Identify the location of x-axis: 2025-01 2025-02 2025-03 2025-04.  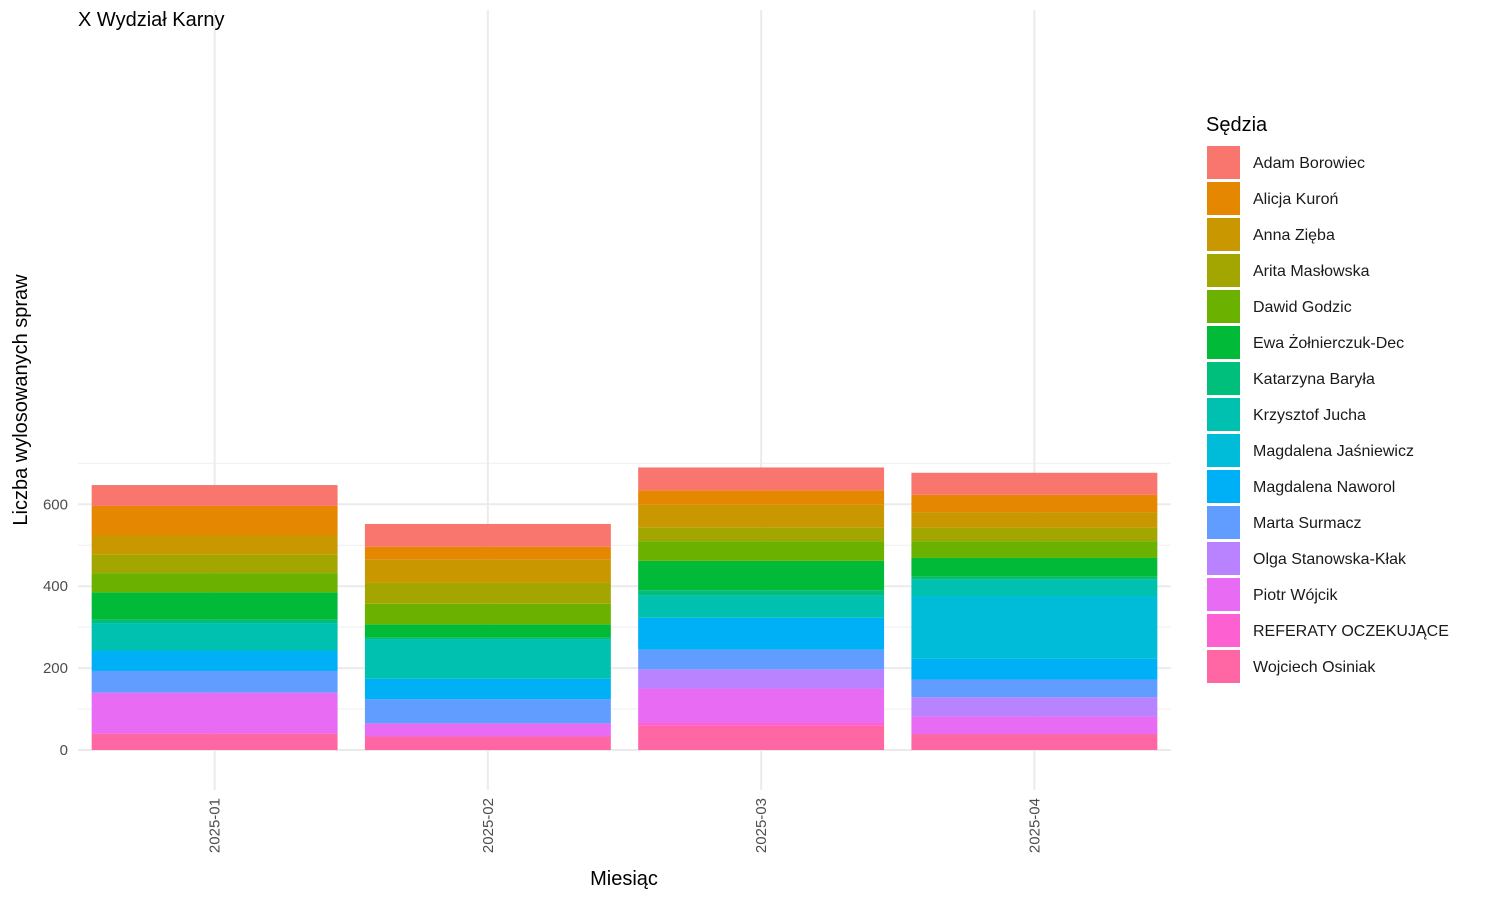
(625, 825).